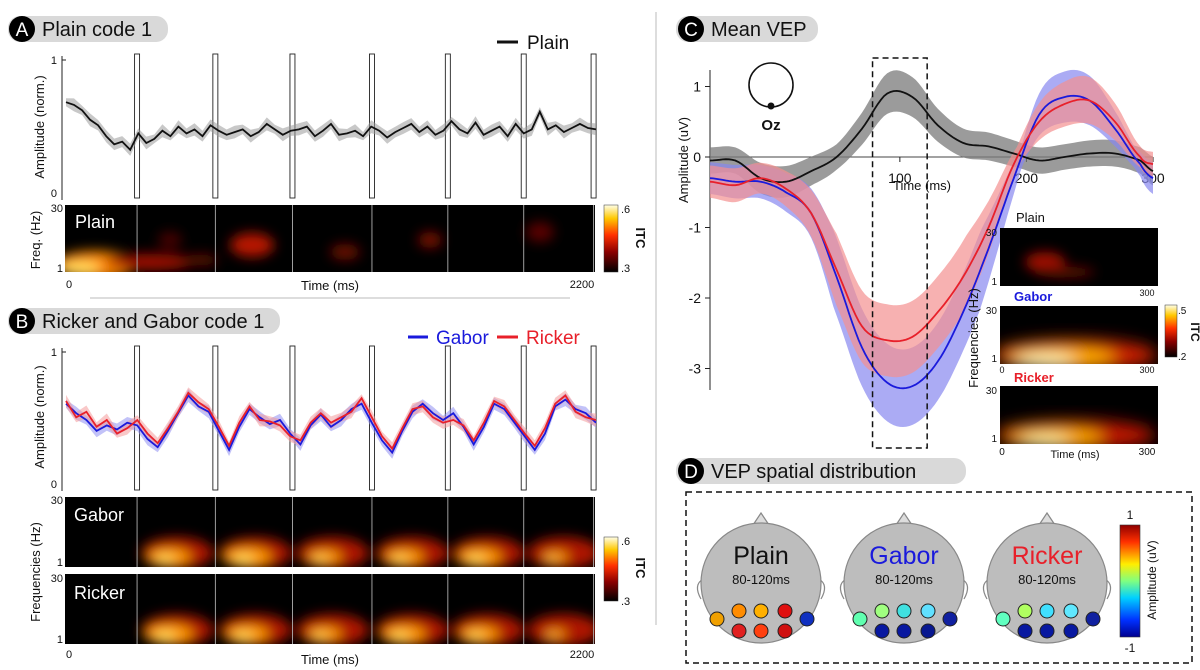 This screenshot has width=1200, height=670. What do you see at coordinates (899, 253) in the screenshot?
I see `c-time-window-box` at bounding box center [899, 253].